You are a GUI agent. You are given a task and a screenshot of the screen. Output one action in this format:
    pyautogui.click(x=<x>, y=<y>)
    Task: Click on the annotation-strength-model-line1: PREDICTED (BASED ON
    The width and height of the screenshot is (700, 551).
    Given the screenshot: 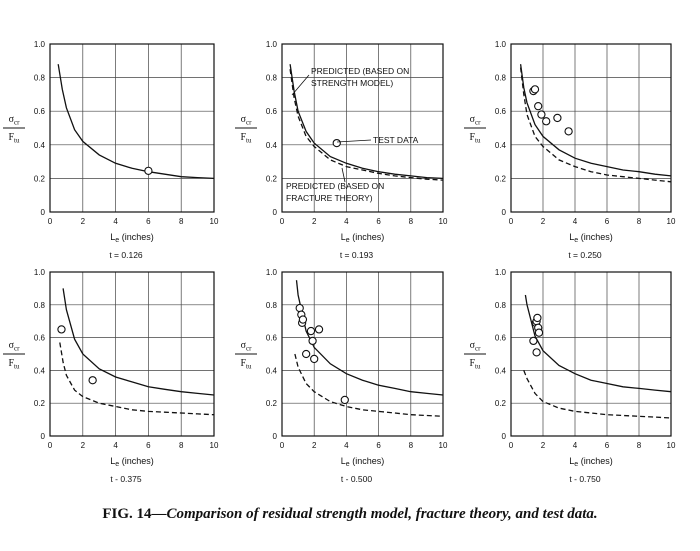 What is the action you would take?
    pyautogui.click(x=360, y=71)
    